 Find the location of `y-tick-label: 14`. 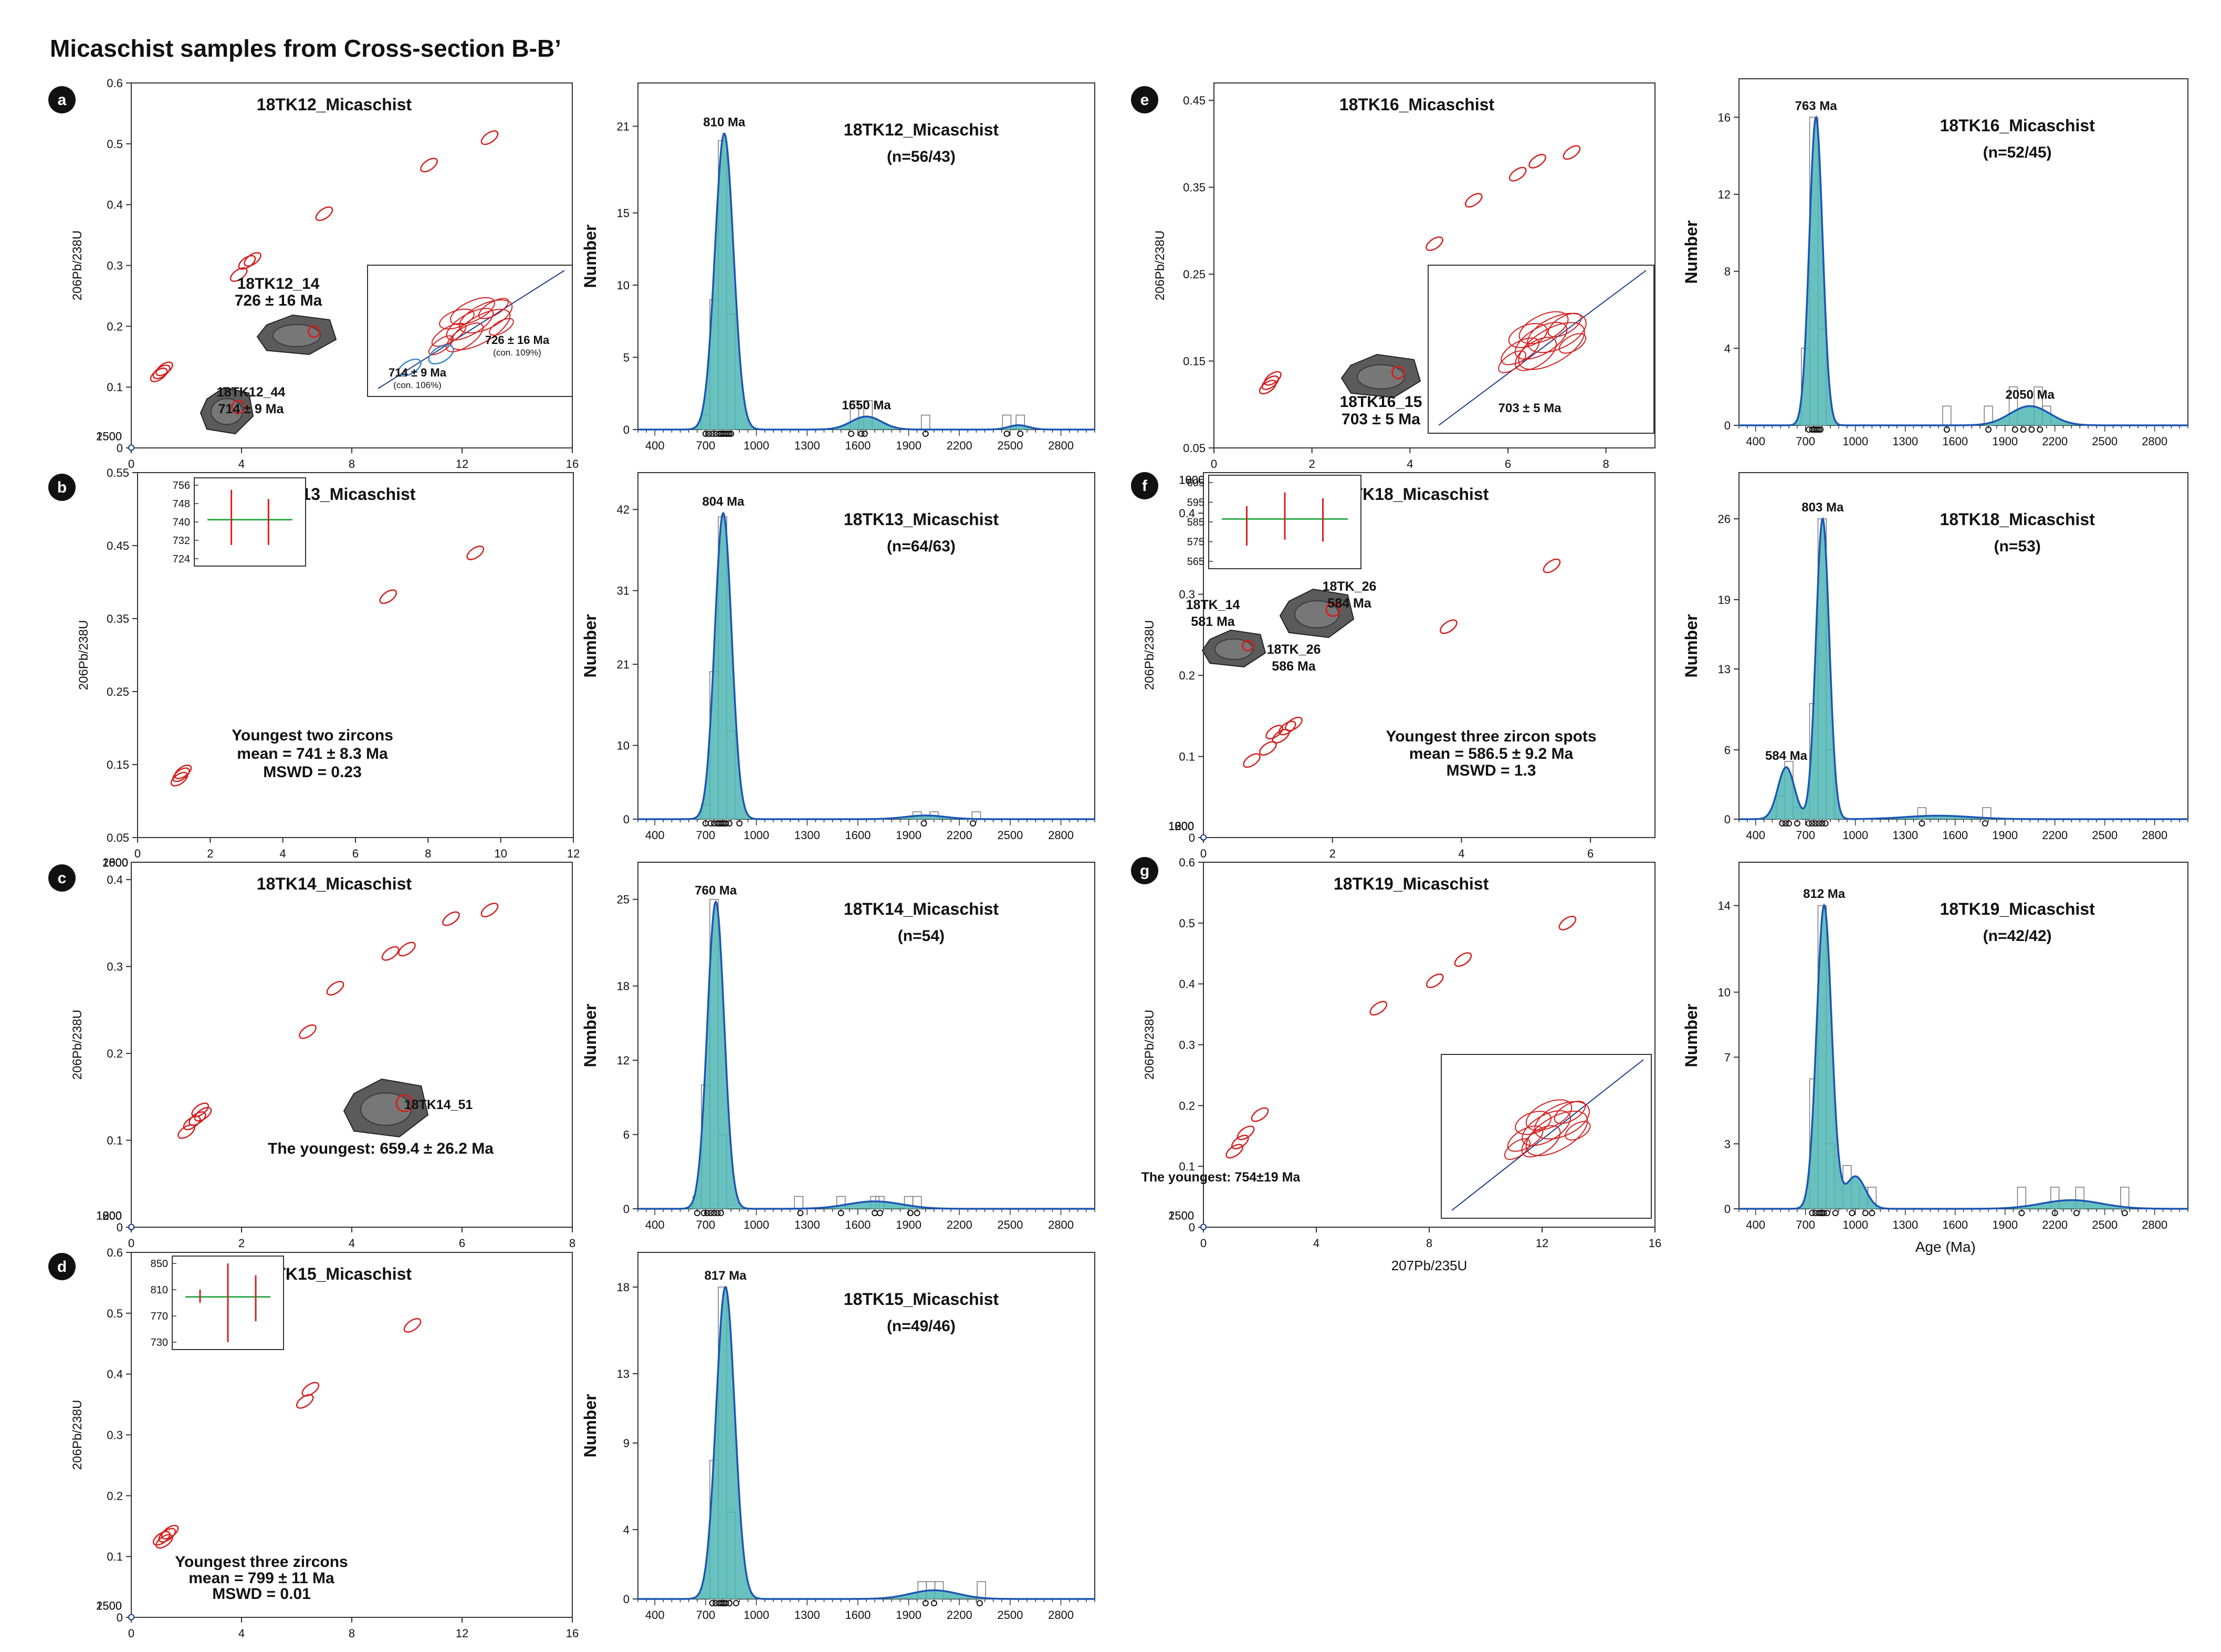

y-tick-label: 14 is located at coordinates (1724, 906).